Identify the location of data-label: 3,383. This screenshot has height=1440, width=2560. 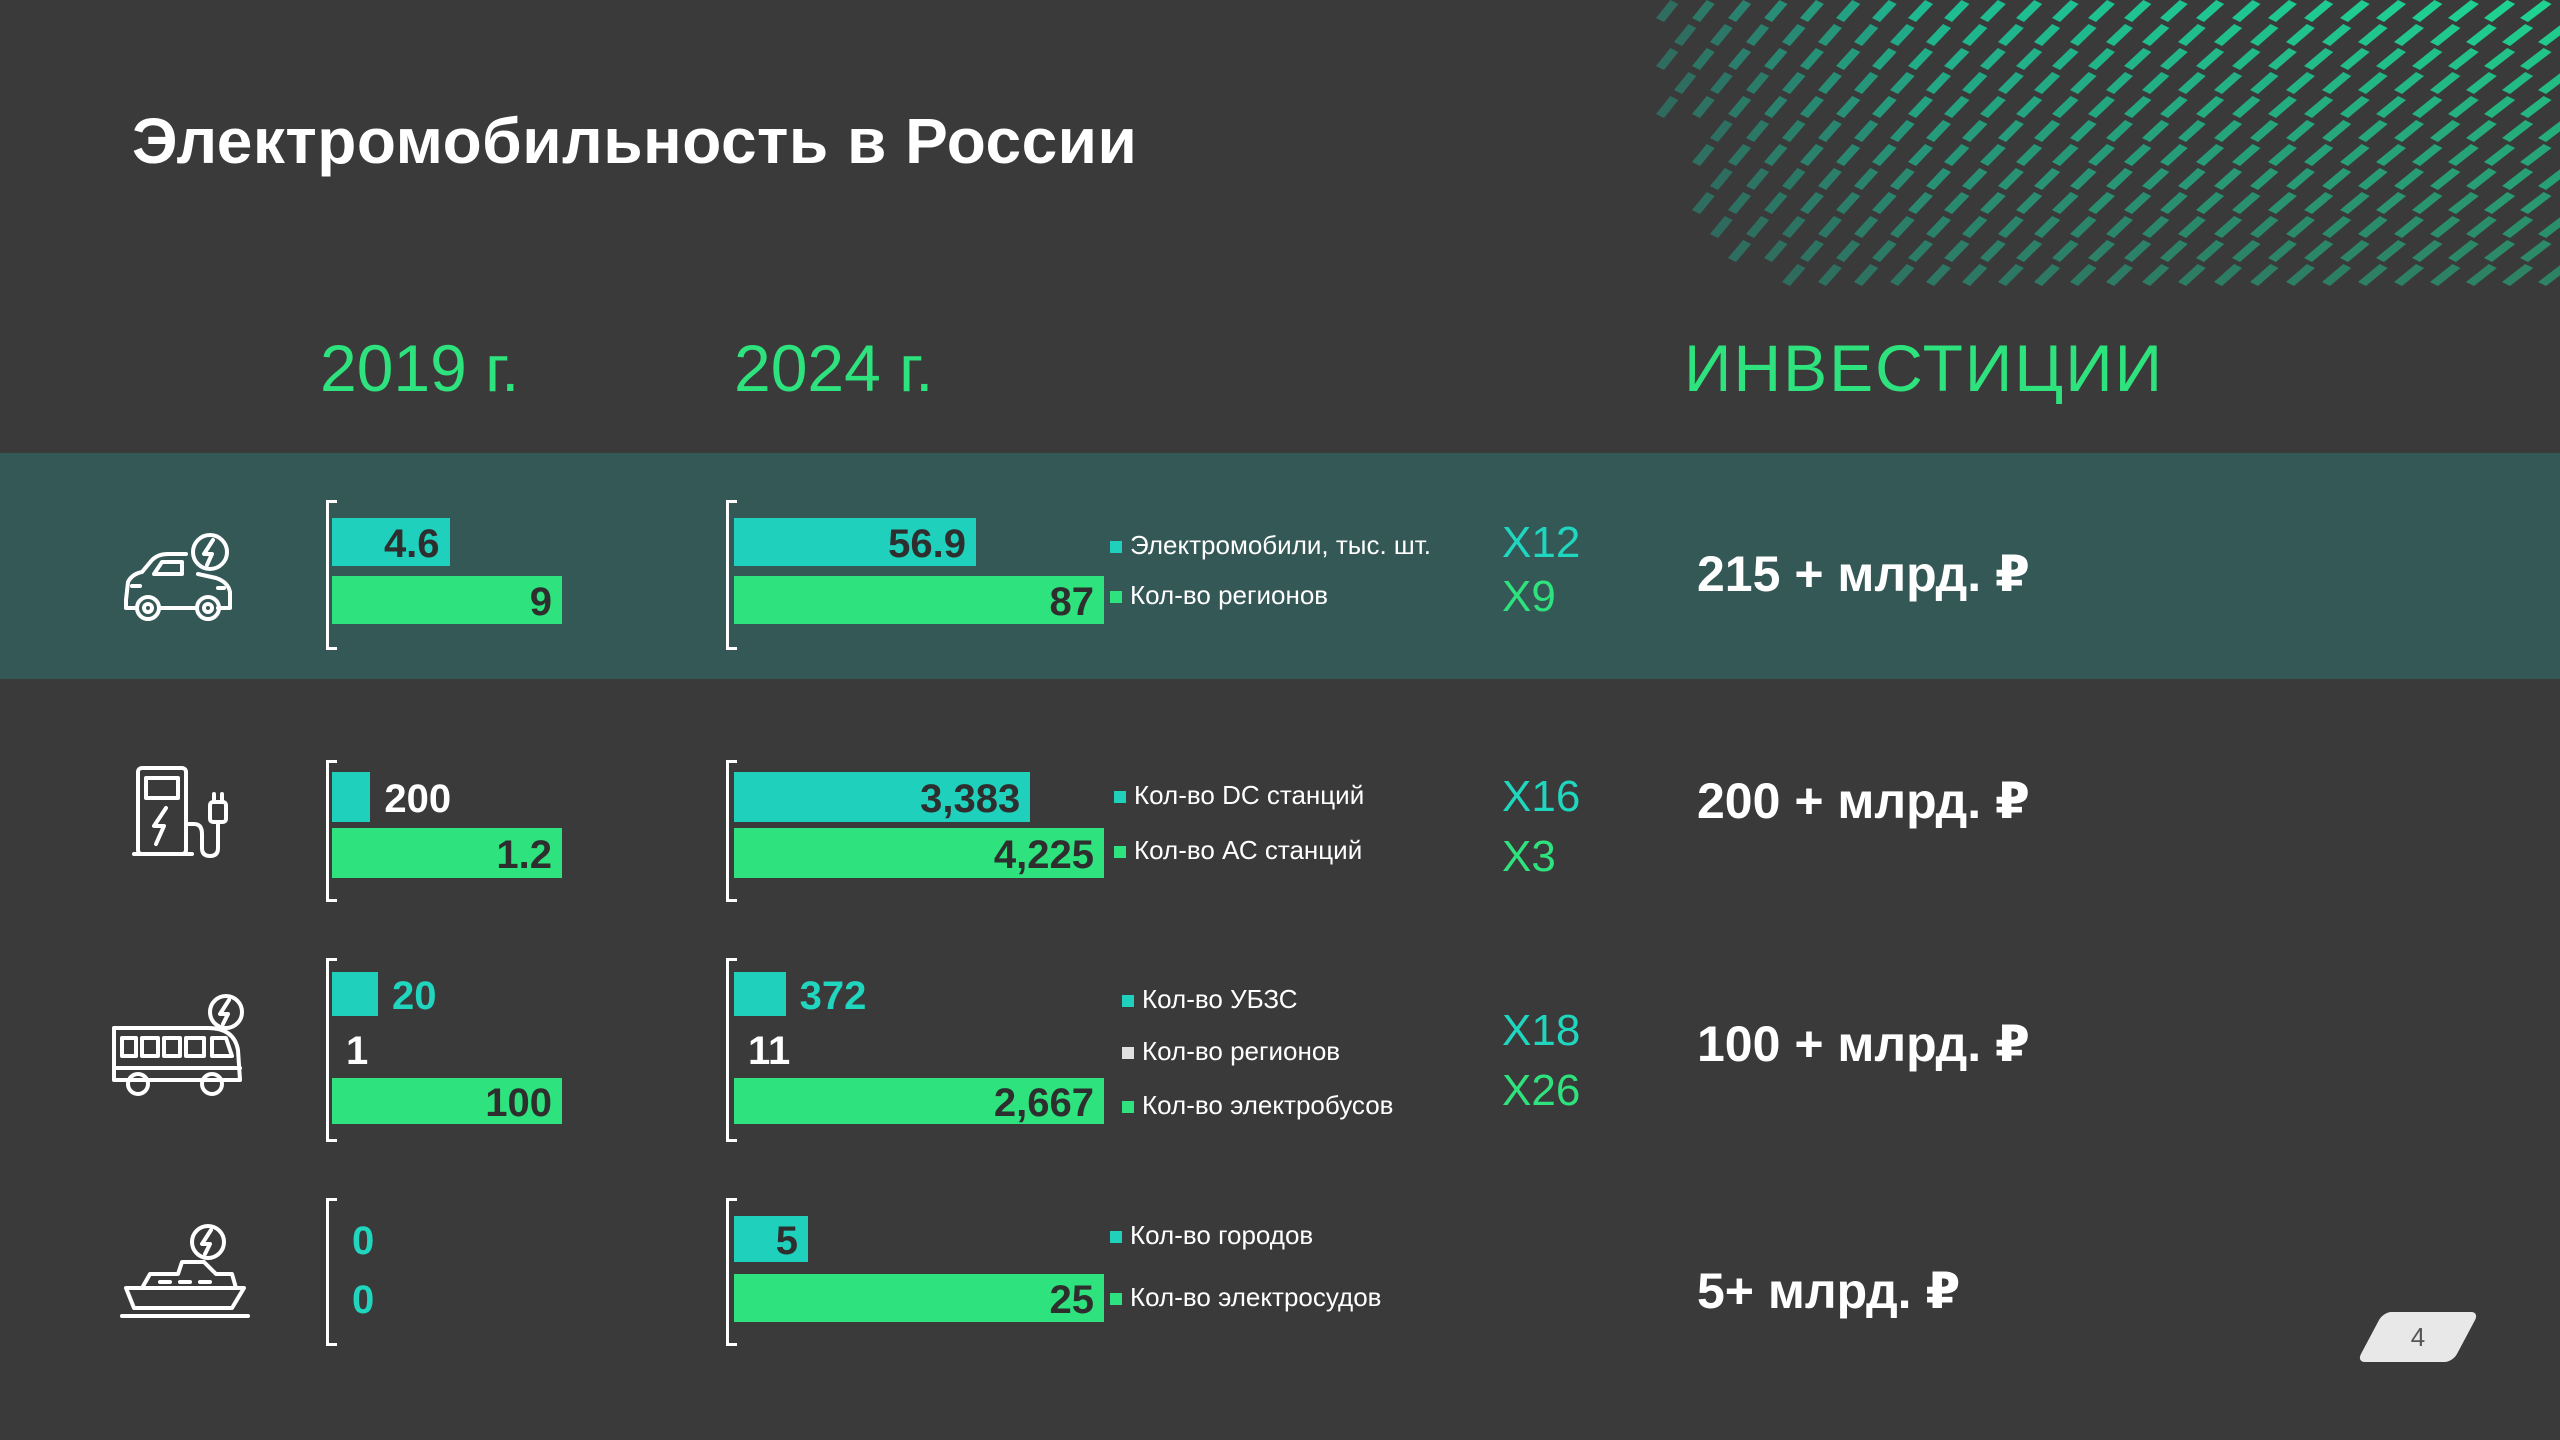
(970, 799).